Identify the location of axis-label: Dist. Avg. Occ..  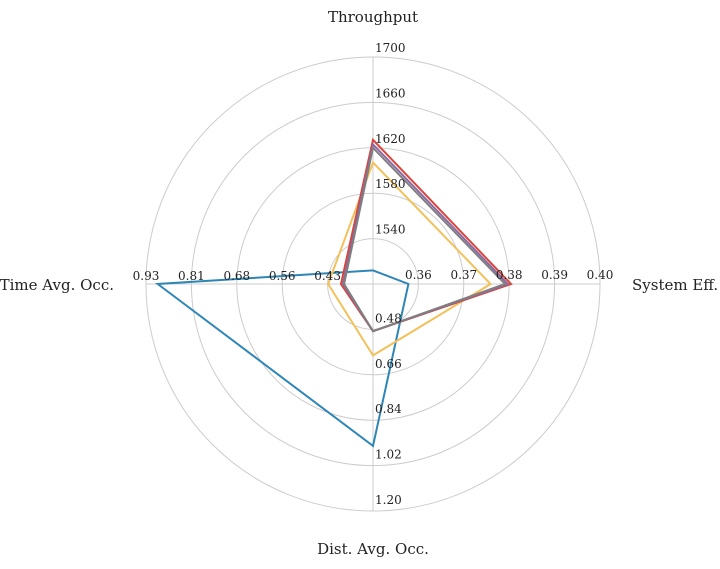
(373, 549).